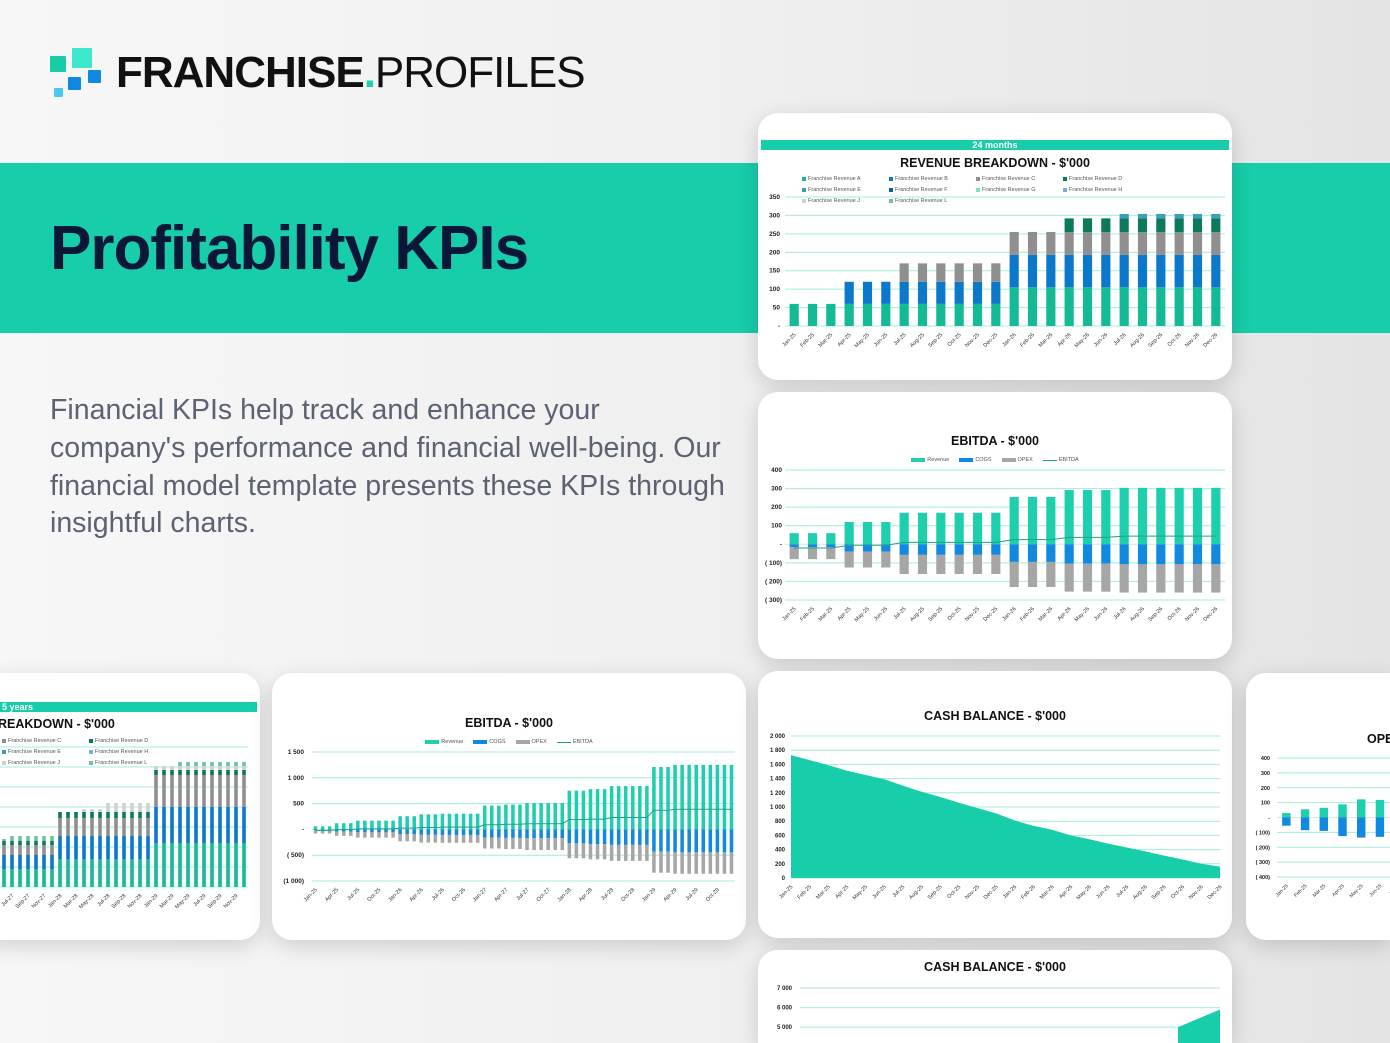 Image resolution: width=1390 pixels, height=1043 pixels. I want to click on legend-label: Revenue, so click(452, 742).